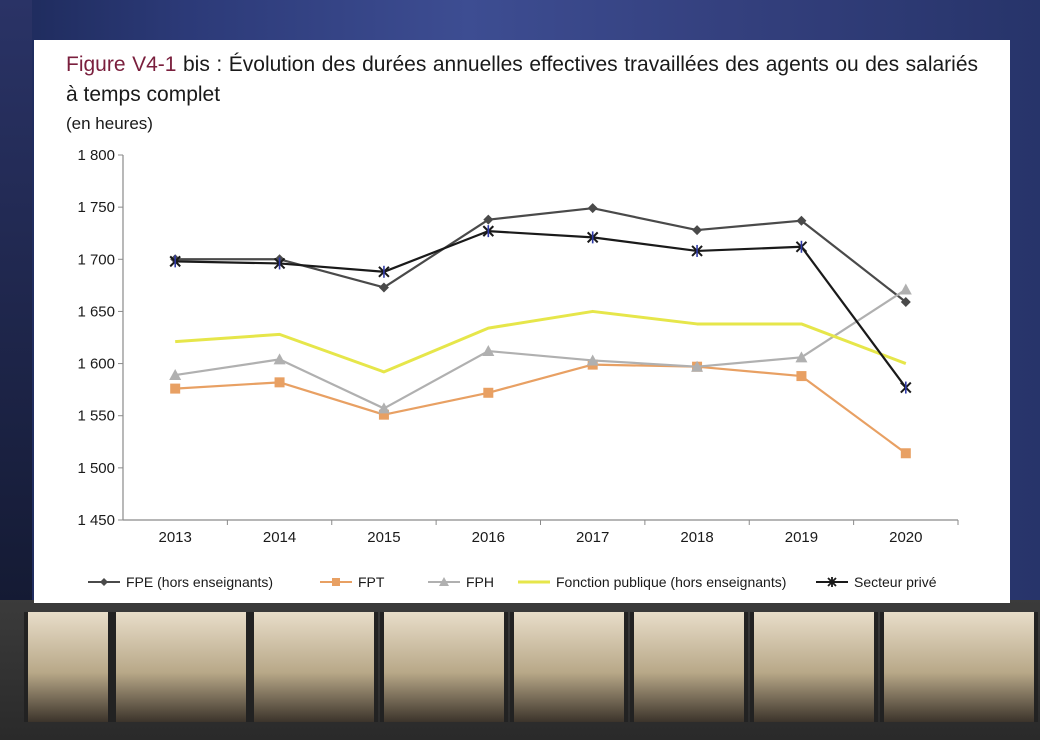 The image size is (1040, 740). What do you see at coordinates (279, 537) in the screenshot?
I see `x-tick-label: 2014` at bounding box center [279, 537].